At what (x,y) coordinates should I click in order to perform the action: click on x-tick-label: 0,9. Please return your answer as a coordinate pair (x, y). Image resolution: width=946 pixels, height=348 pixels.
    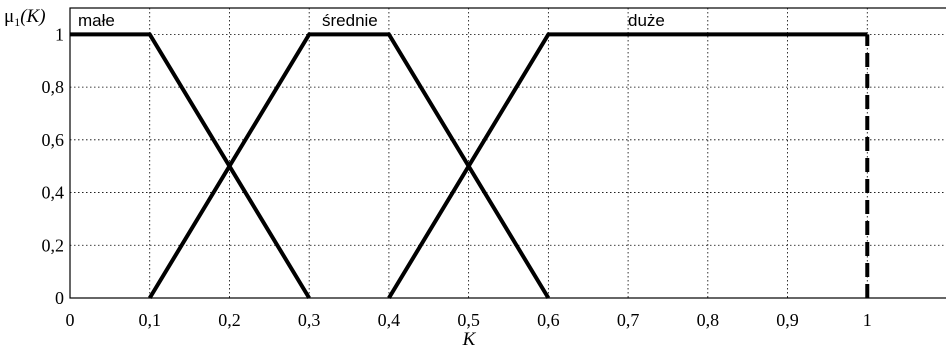
    Looking at the image, I should click on (787, 320).